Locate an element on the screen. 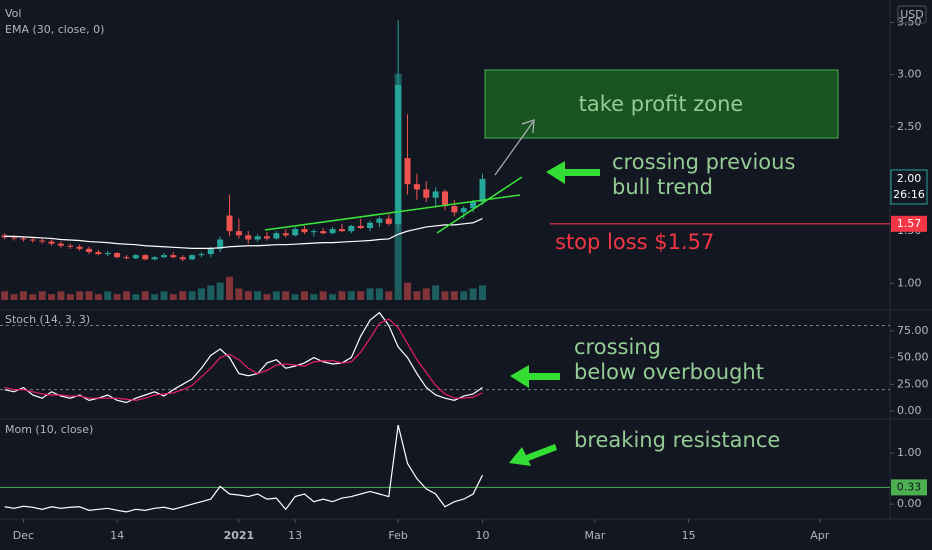  currency-box is located at coordinates (912, 14).